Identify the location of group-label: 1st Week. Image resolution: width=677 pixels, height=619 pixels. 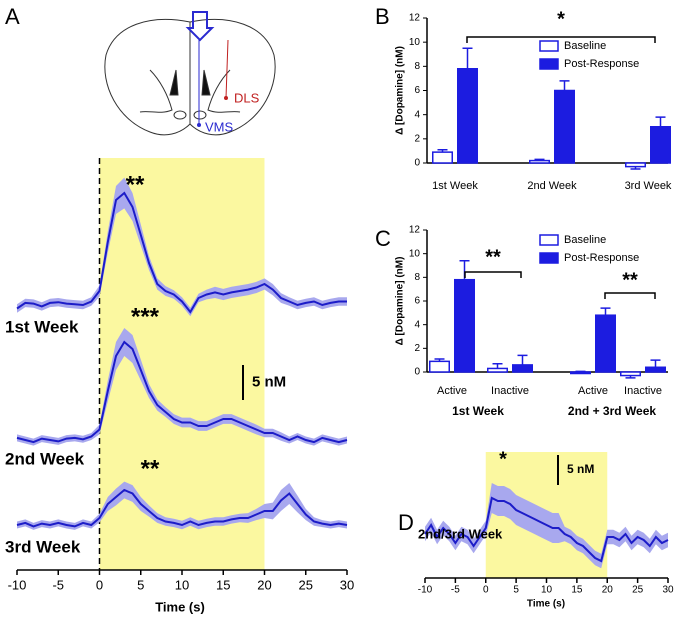
(478, 411).